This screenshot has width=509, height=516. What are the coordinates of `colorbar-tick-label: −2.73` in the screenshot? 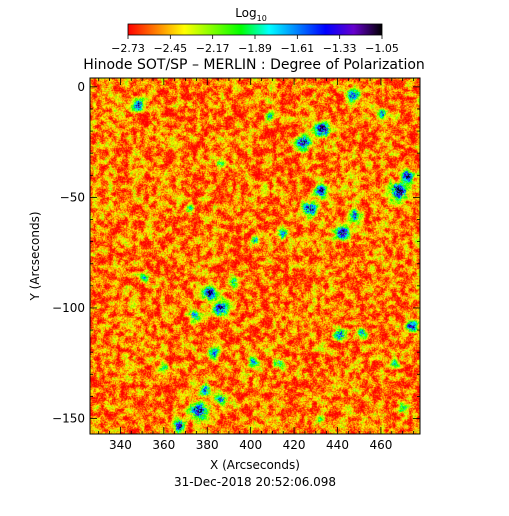 It's located at (128, 48).